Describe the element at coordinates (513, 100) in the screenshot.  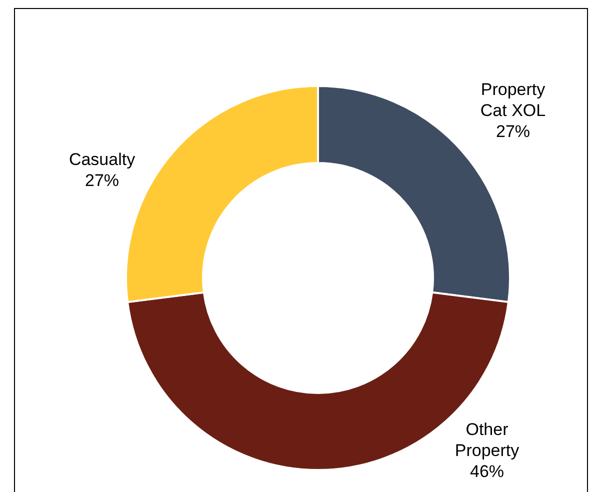
I see `slice-label: Property Cat XOL` at that location.